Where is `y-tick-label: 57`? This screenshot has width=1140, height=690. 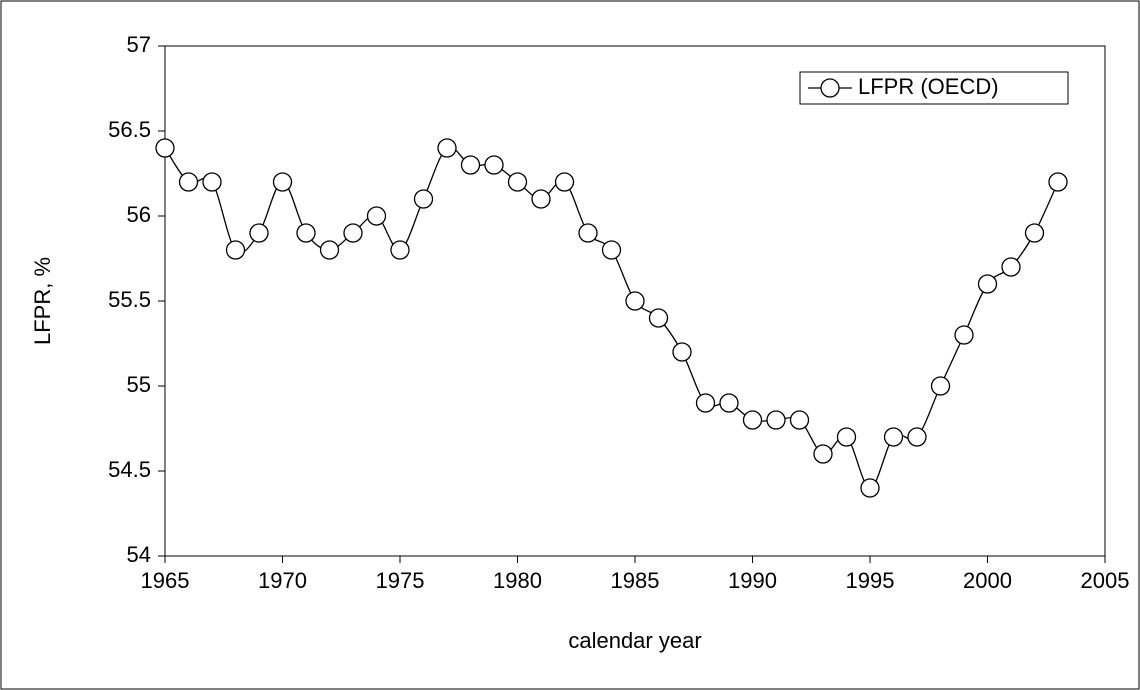
y-tick-label: 57 is located at coordinates (139, 44).